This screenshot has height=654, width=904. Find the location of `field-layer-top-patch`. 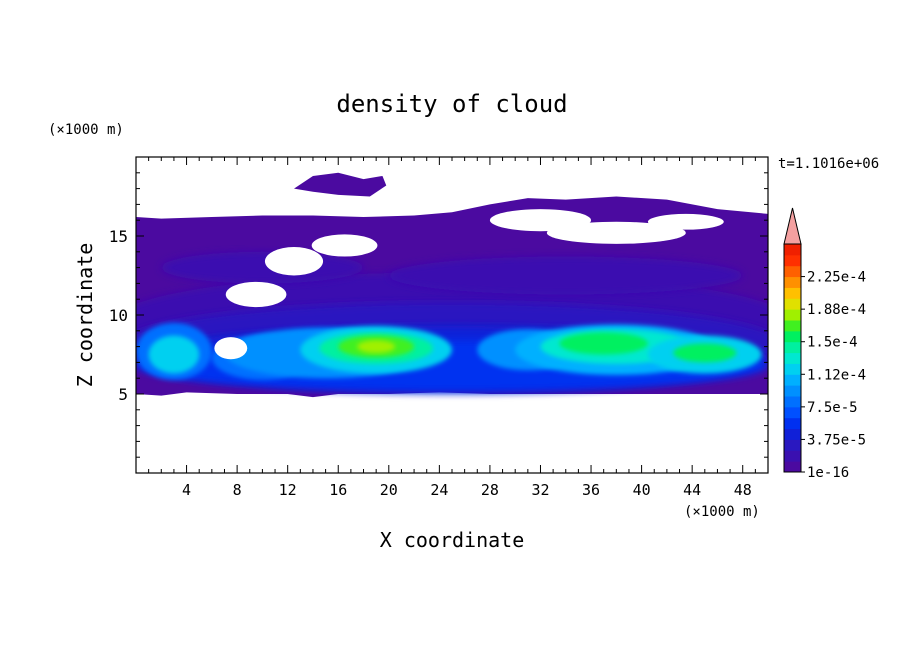

field-layer-top-patch is located at coordinates (340, 184).